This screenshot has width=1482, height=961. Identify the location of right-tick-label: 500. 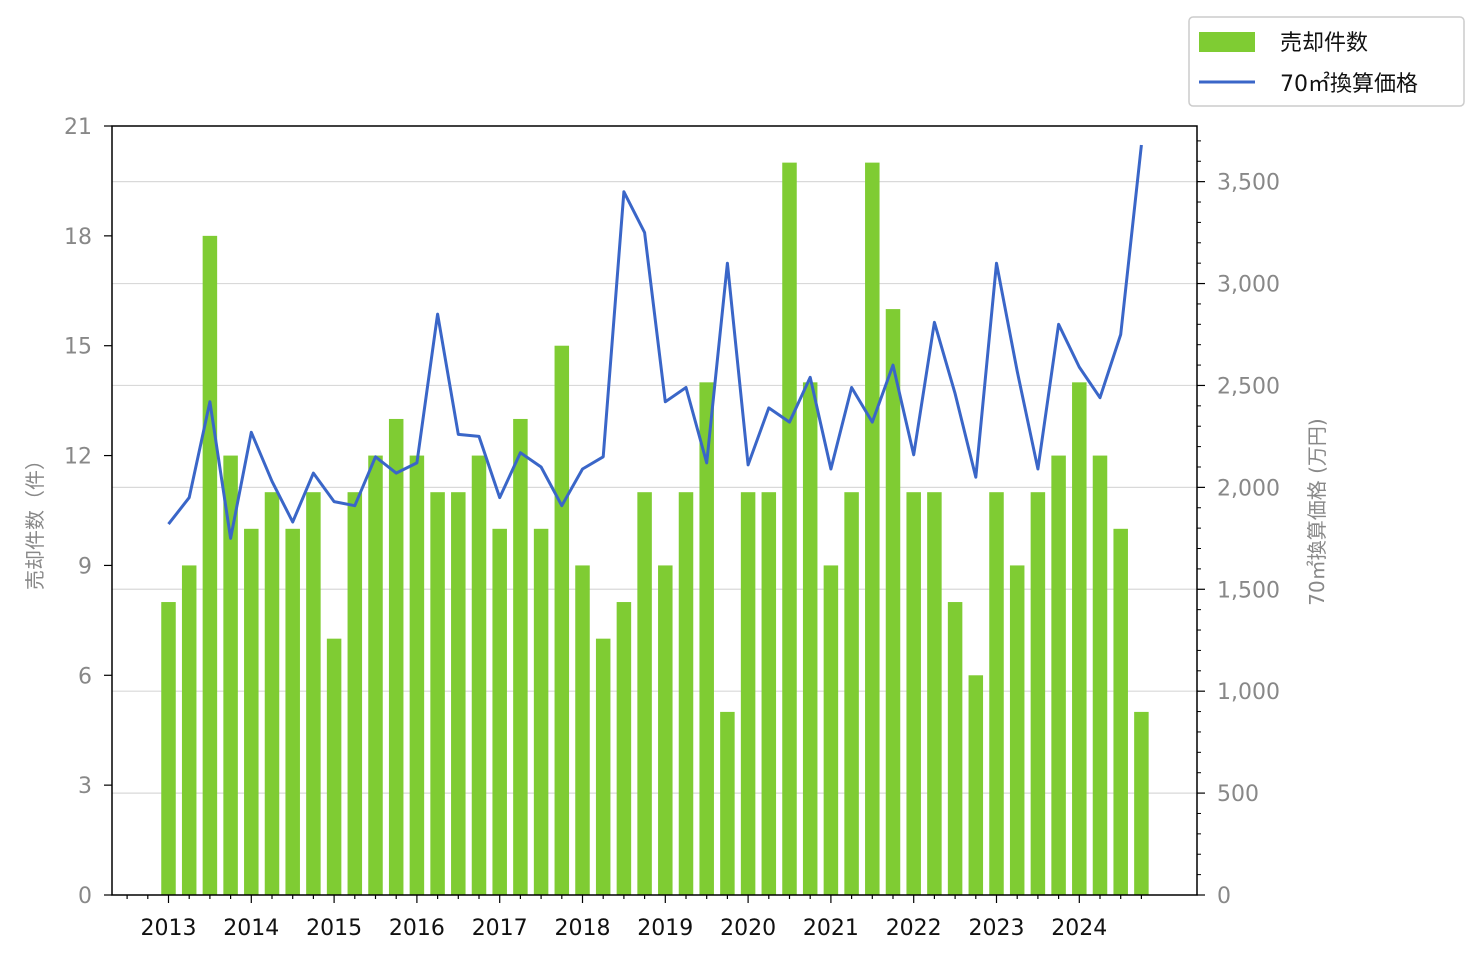
(1238, 794).